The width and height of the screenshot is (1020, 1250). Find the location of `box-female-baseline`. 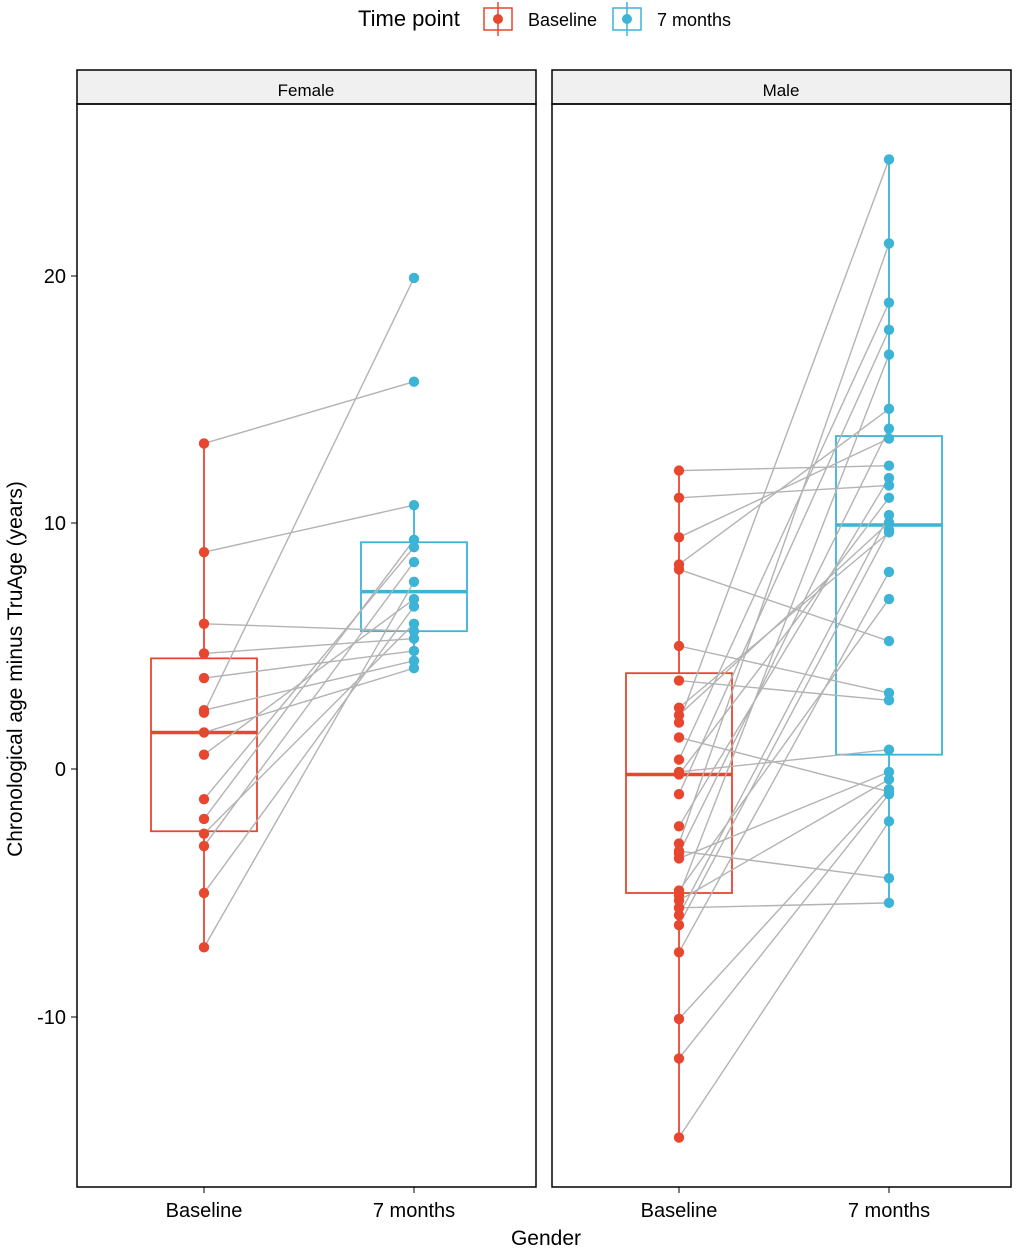

box-female-baseline is located at coordinates (204, 745).